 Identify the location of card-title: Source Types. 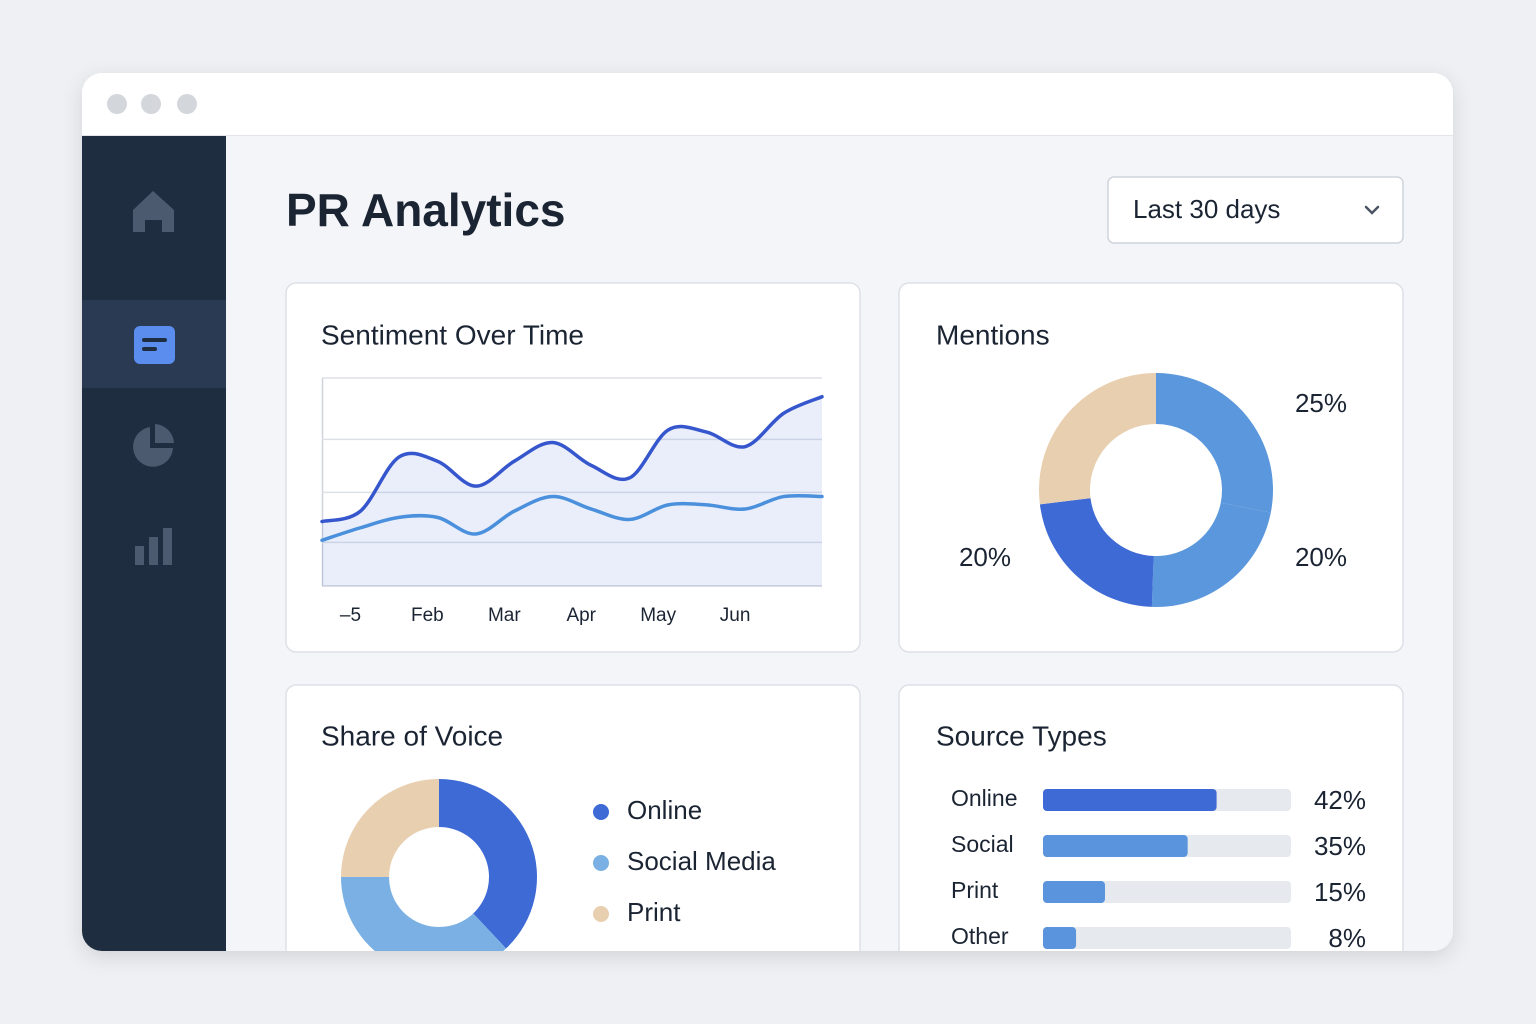
(1021, 735).